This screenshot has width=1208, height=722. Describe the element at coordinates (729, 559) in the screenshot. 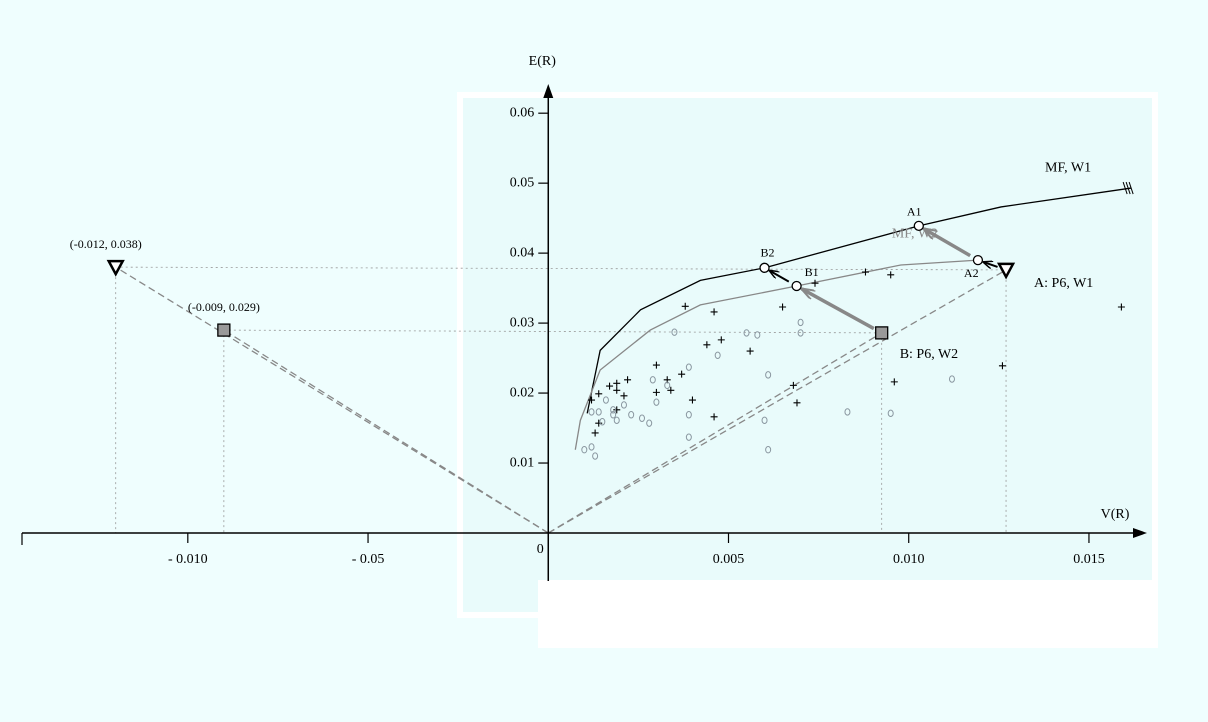

I see `x-tick-label: 0.005` at that location.